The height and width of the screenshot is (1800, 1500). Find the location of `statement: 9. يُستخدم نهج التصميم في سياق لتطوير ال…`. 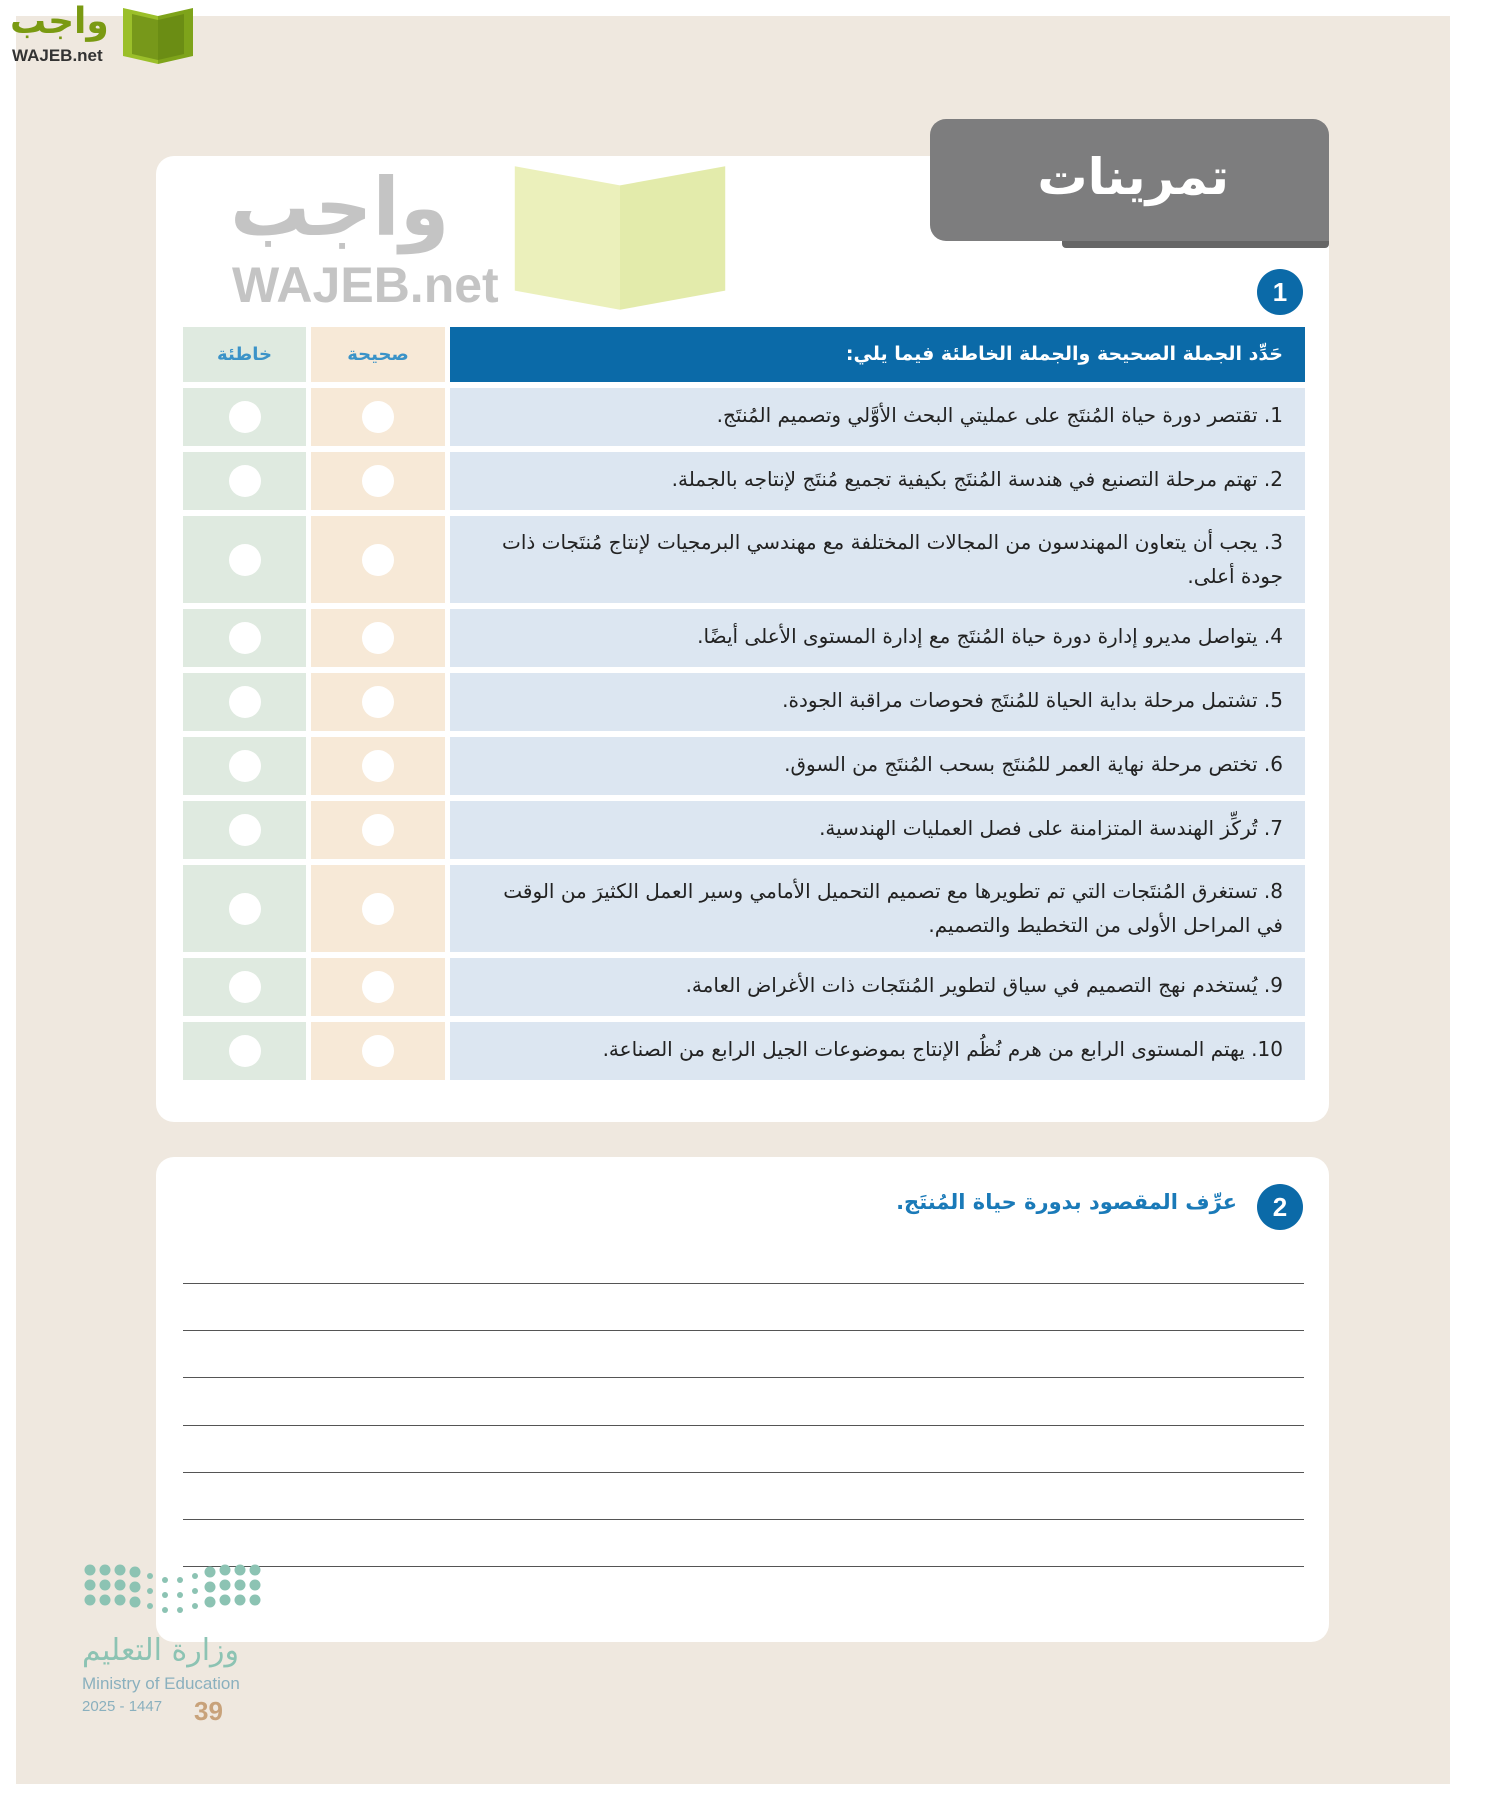

statement: 9. يُستخدم نهج التصميم في سياق لتطوير ال… is located at coordinates (877, 987).